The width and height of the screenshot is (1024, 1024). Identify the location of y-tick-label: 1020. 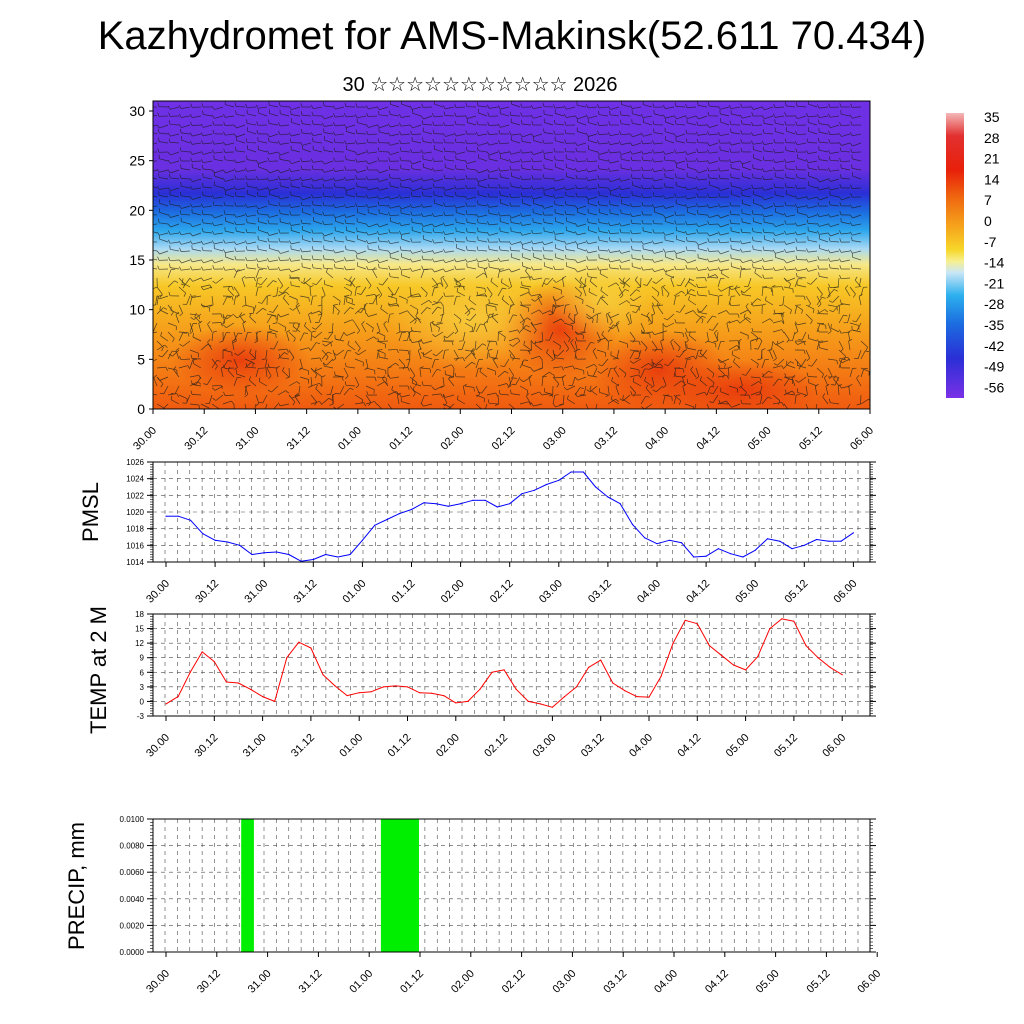
(135, 512).